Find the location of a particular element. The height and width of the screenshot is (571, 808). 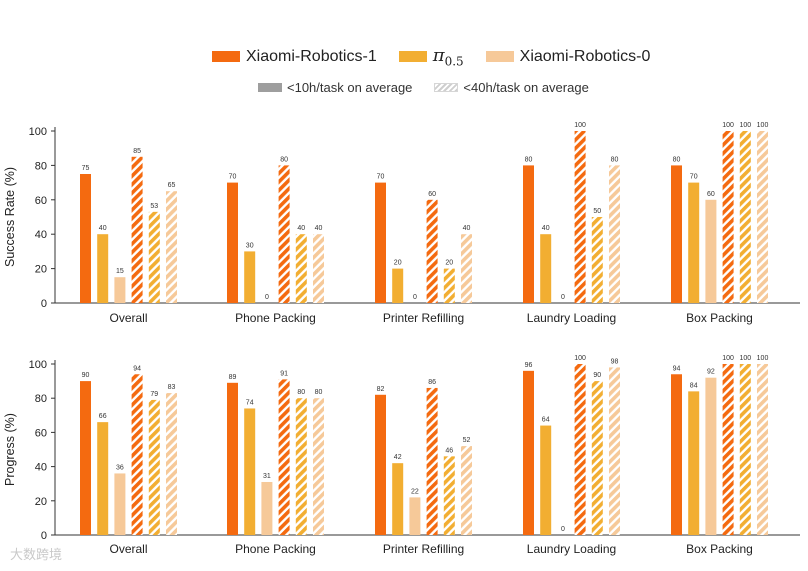

y-tick-label: 0 is located at coordinates (44, 536).